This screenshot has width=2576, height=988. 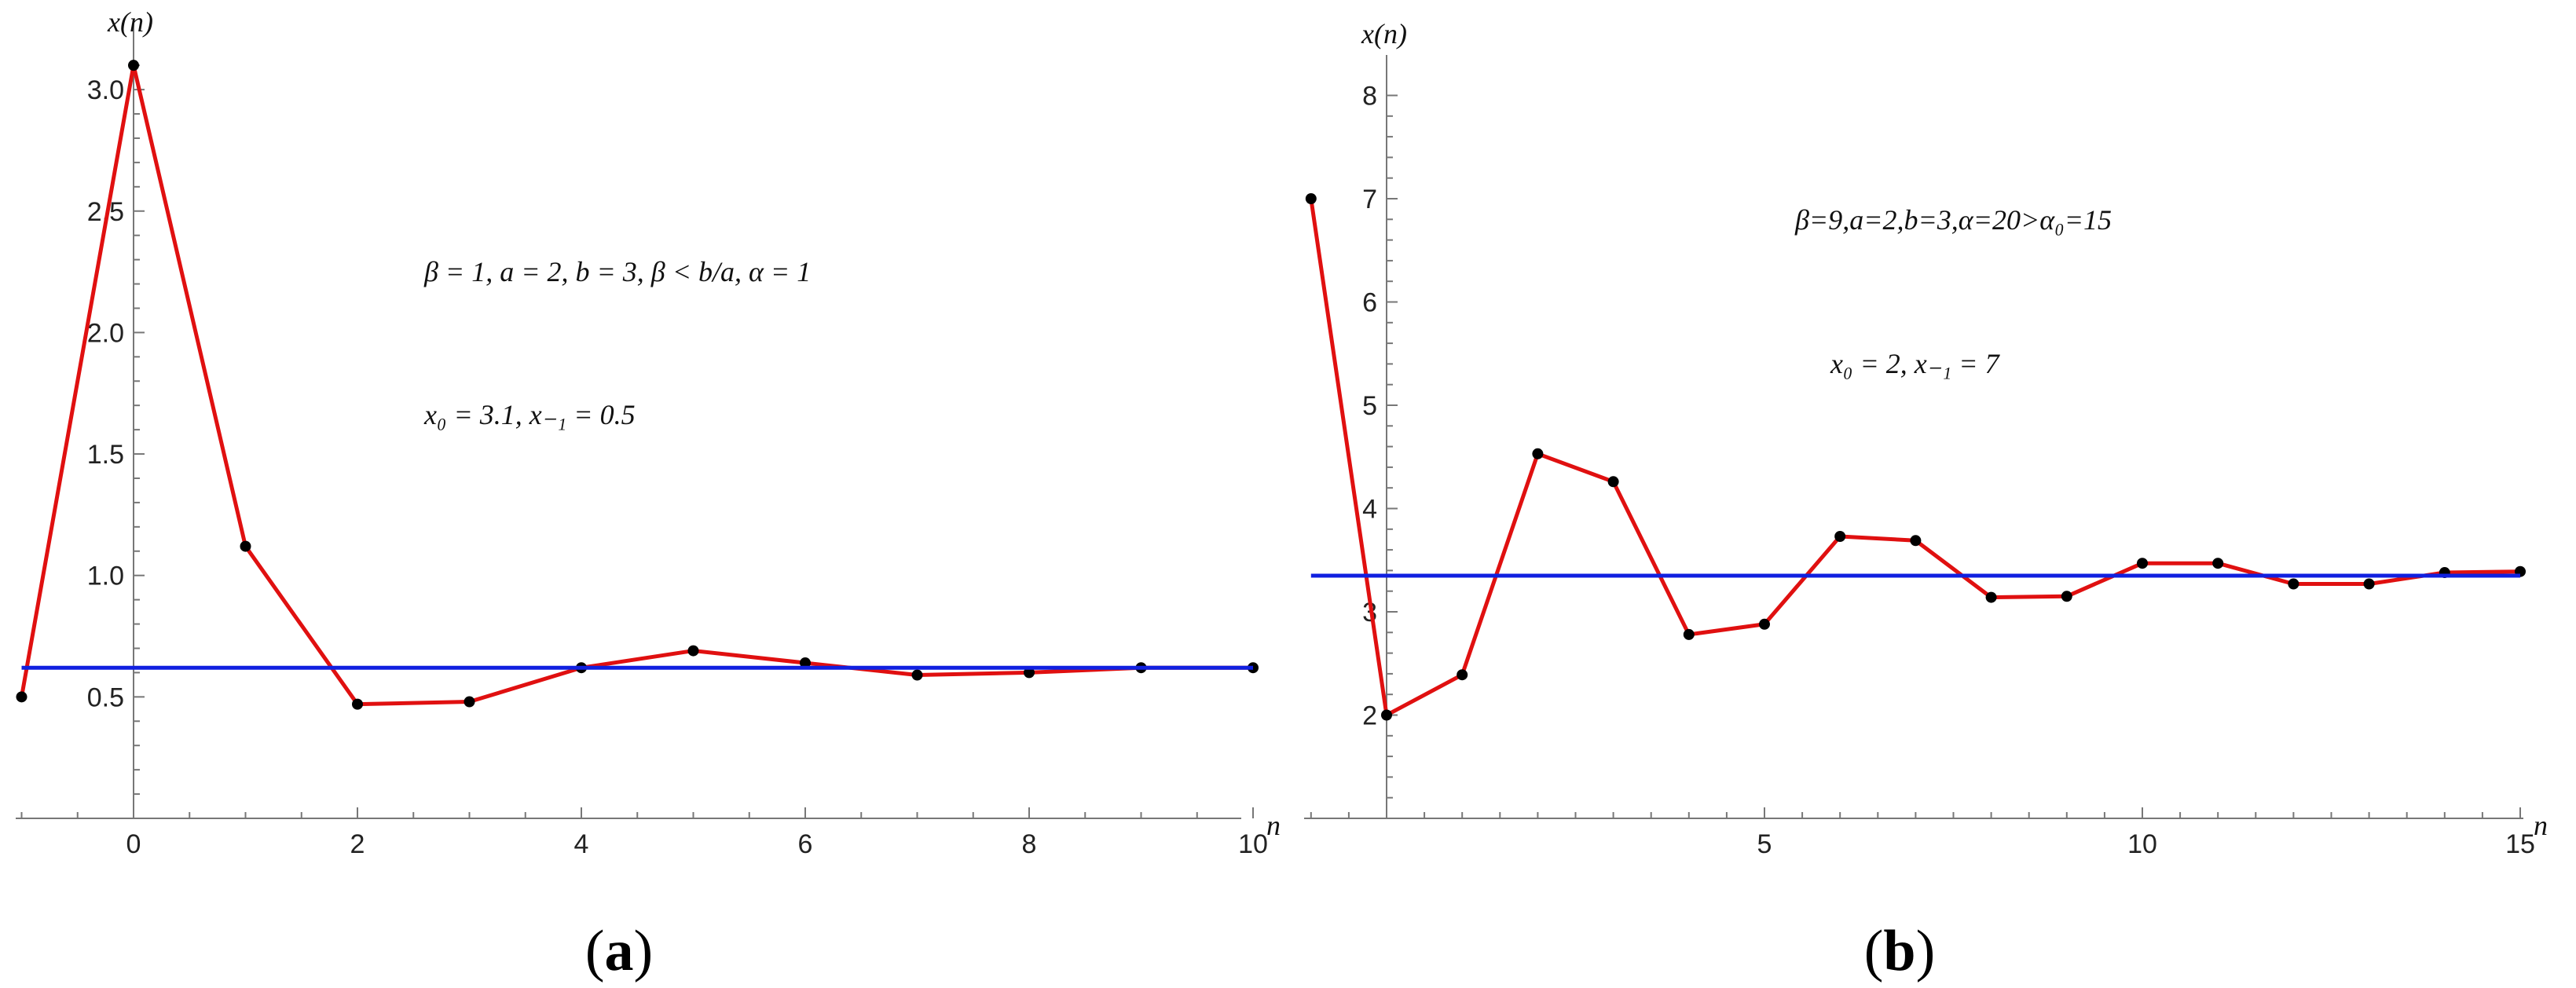 What do you see at coordinates (1369, 303) in the screenshot?
I see `y-tick-label: 6` at bounding box center [1369, 303].